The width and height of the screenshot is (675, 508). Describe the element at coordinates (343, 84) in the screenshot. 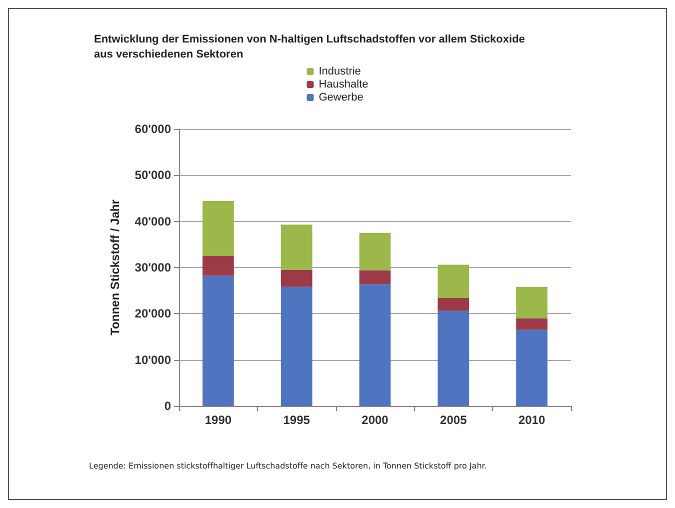

I see `legend-label: Haushalte` at that location.